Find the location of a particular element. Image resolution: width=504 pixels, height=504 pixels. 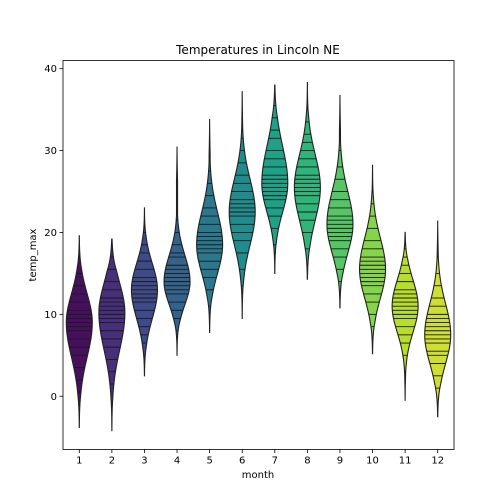

y-tick-label: 10 is located at coordinates (50, 315).